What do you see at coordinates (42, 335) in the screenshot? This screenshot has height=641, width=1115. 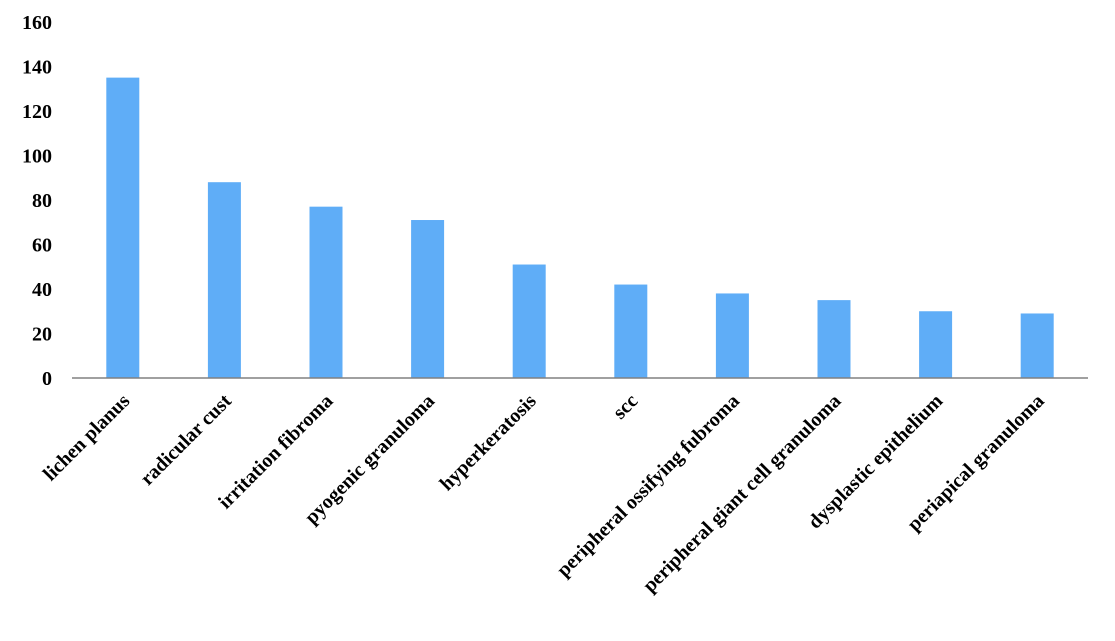 I see `y-tick-label: 20` at bounding box center [42, 335].